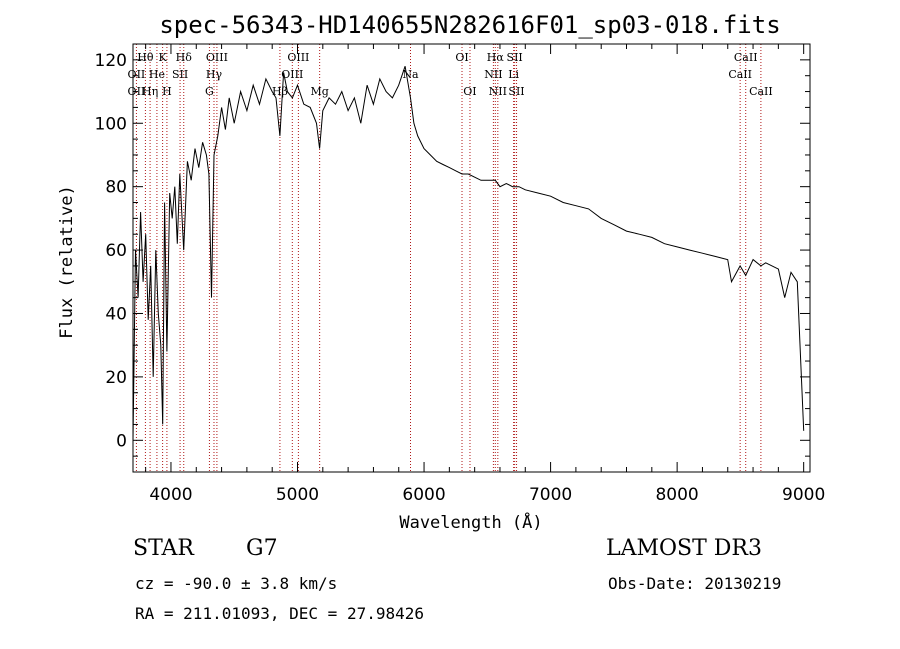 The height and width of the screenshot is (649, 900). I want to click on ra-value: 211.01093, so click(226, 613).